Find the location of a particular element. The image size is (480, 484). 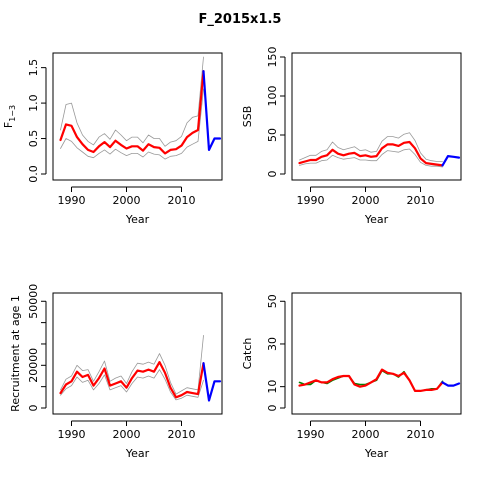

panel-3-x-tick-label: 2000 is located at coordinates (127, 434).